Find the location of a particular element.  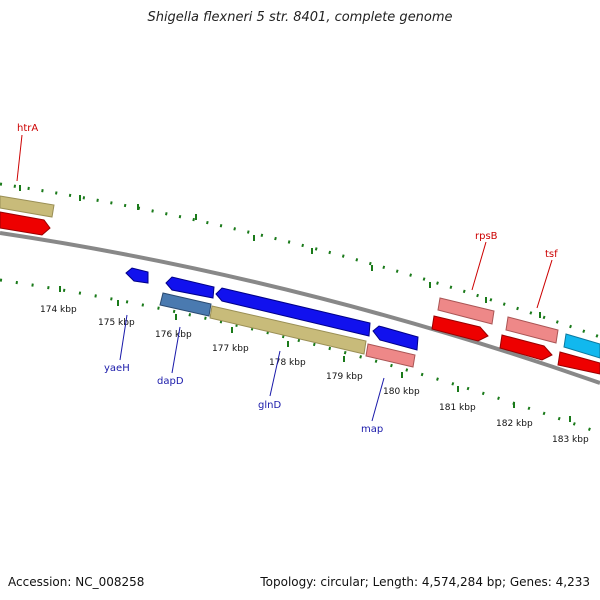

connector-map is located at coordinates (378, 399).